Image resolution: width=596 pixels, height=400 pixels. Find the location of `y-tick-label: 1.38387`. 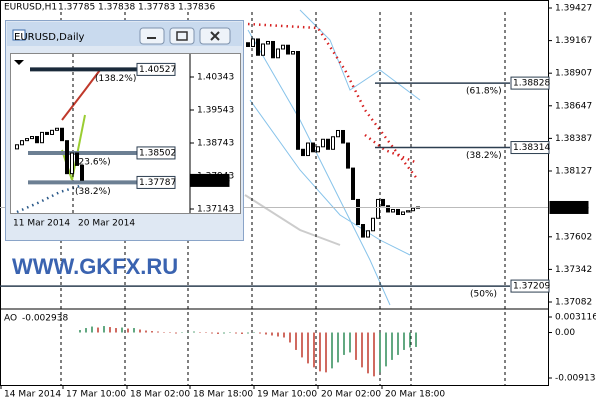

y-tick-label: 1.38387 is located at coordinates (573, 139).